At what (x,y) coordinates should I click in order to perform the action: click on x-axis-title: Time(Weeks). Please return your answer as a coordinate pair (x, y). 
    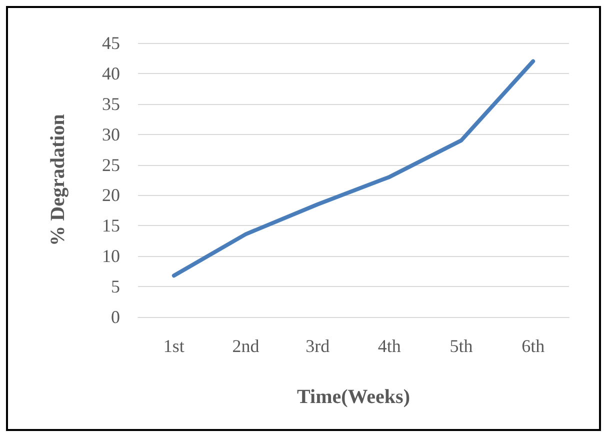
    Looking at the image, I should click on (353, 397).